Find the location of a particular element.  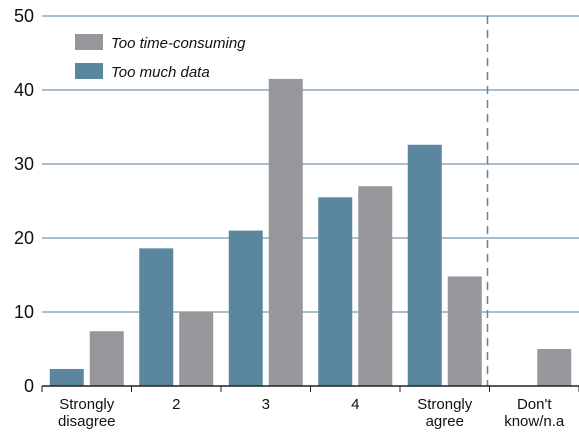

legend-label: Too much data is located at coordinates (160, 72).